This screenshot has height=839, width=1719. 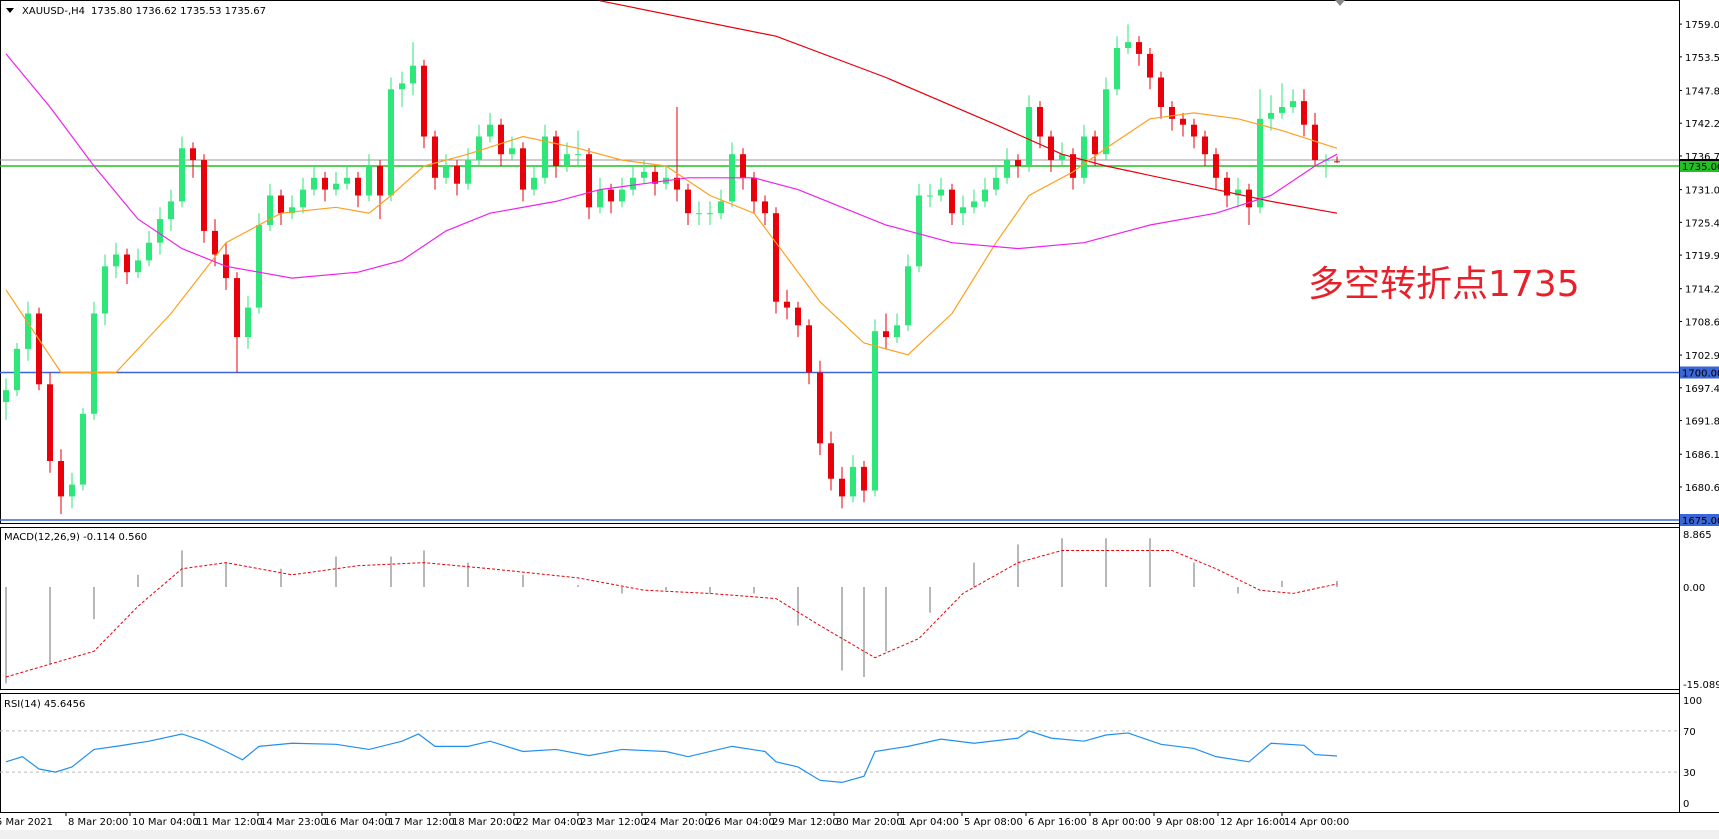 What do you see at coordinates (75, 537) in the screenshot?
I see `macd-title: MACD(12,26,9) -0.114 0.560` at bounding box center [75, 537].